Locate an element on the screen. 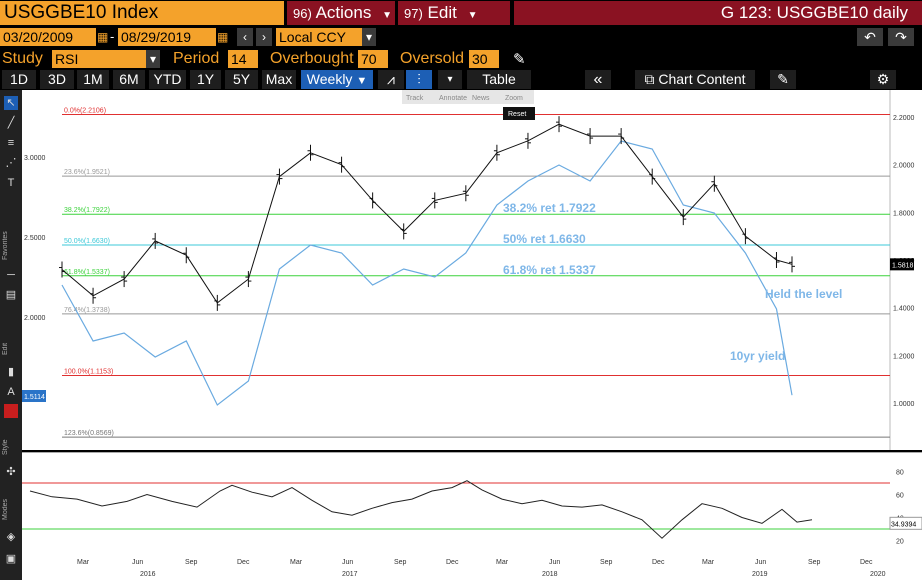 This screenshot has height=580, width=922. annotation-50-ret: 50% ret 1.6630 is located at coordinates (544, 239).